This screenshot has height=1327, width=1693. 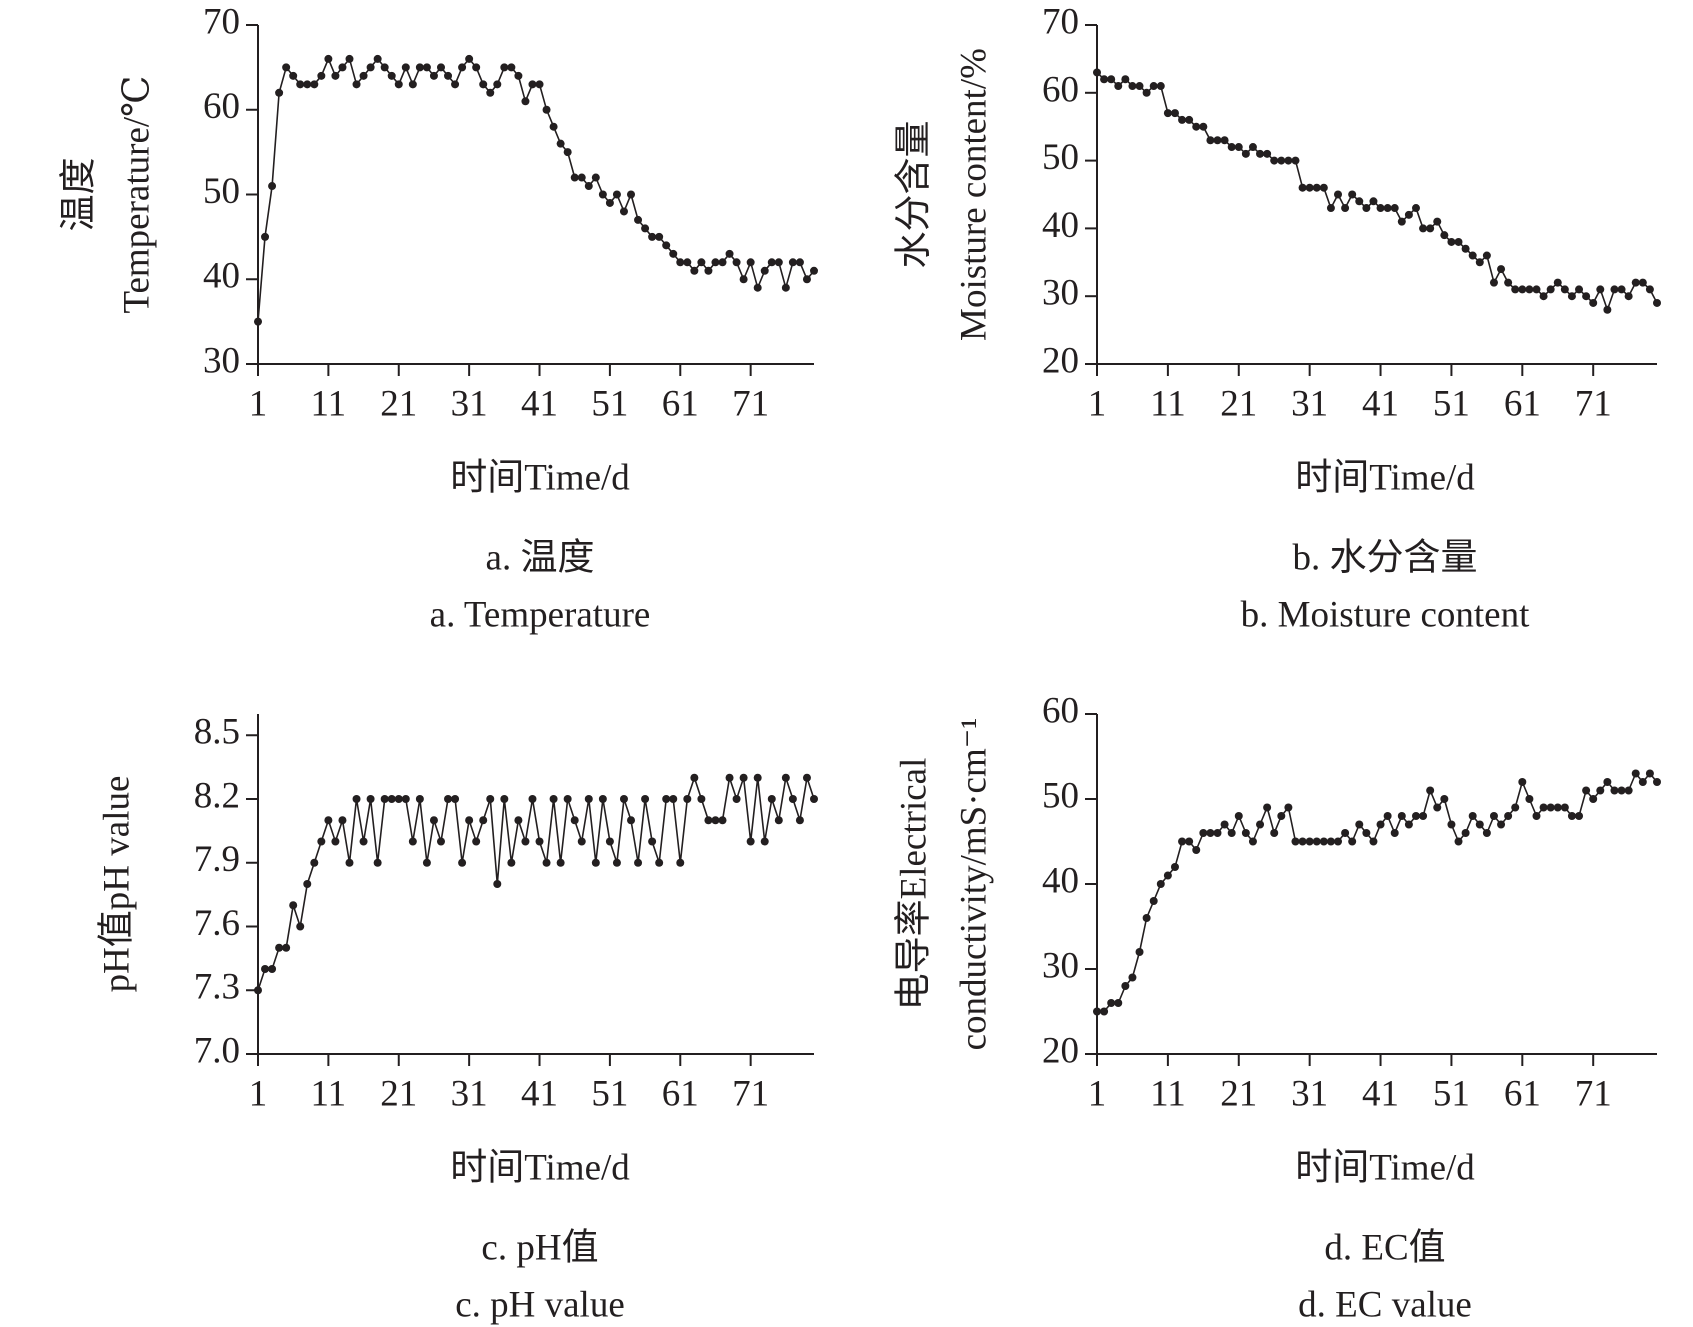 I want to click on caption: d. EC值, so click(x=1384, y=1247).